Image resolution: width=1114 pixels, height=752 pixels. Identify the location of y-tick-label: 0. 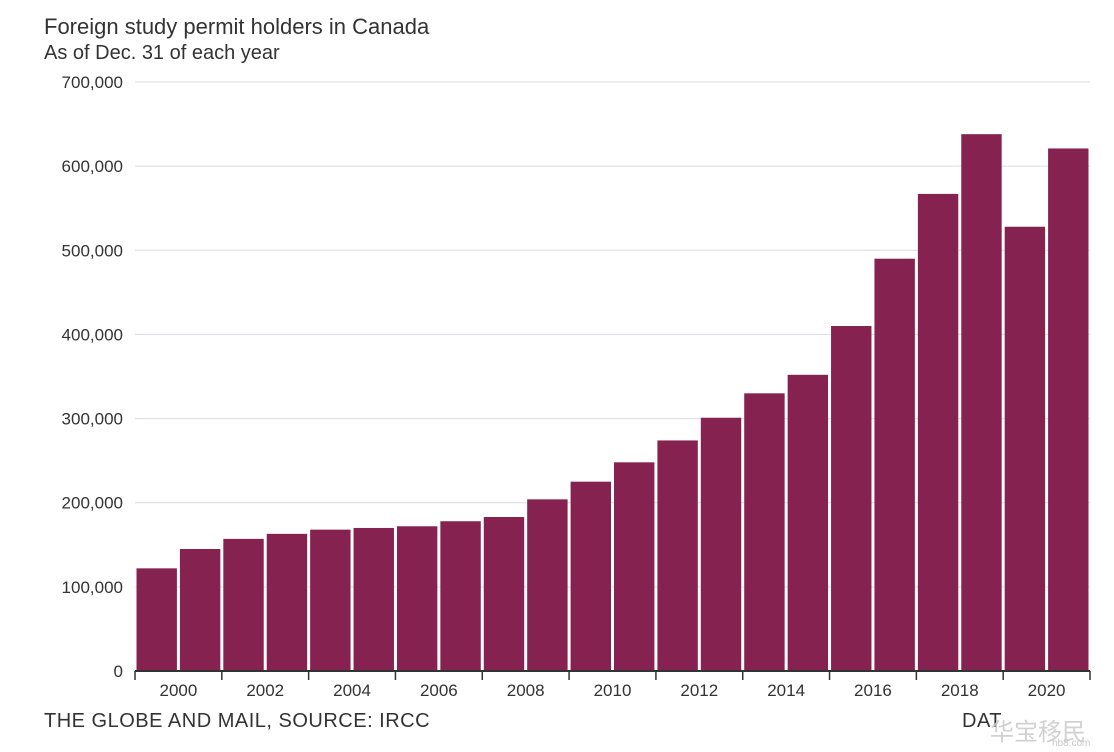
(118, 671).